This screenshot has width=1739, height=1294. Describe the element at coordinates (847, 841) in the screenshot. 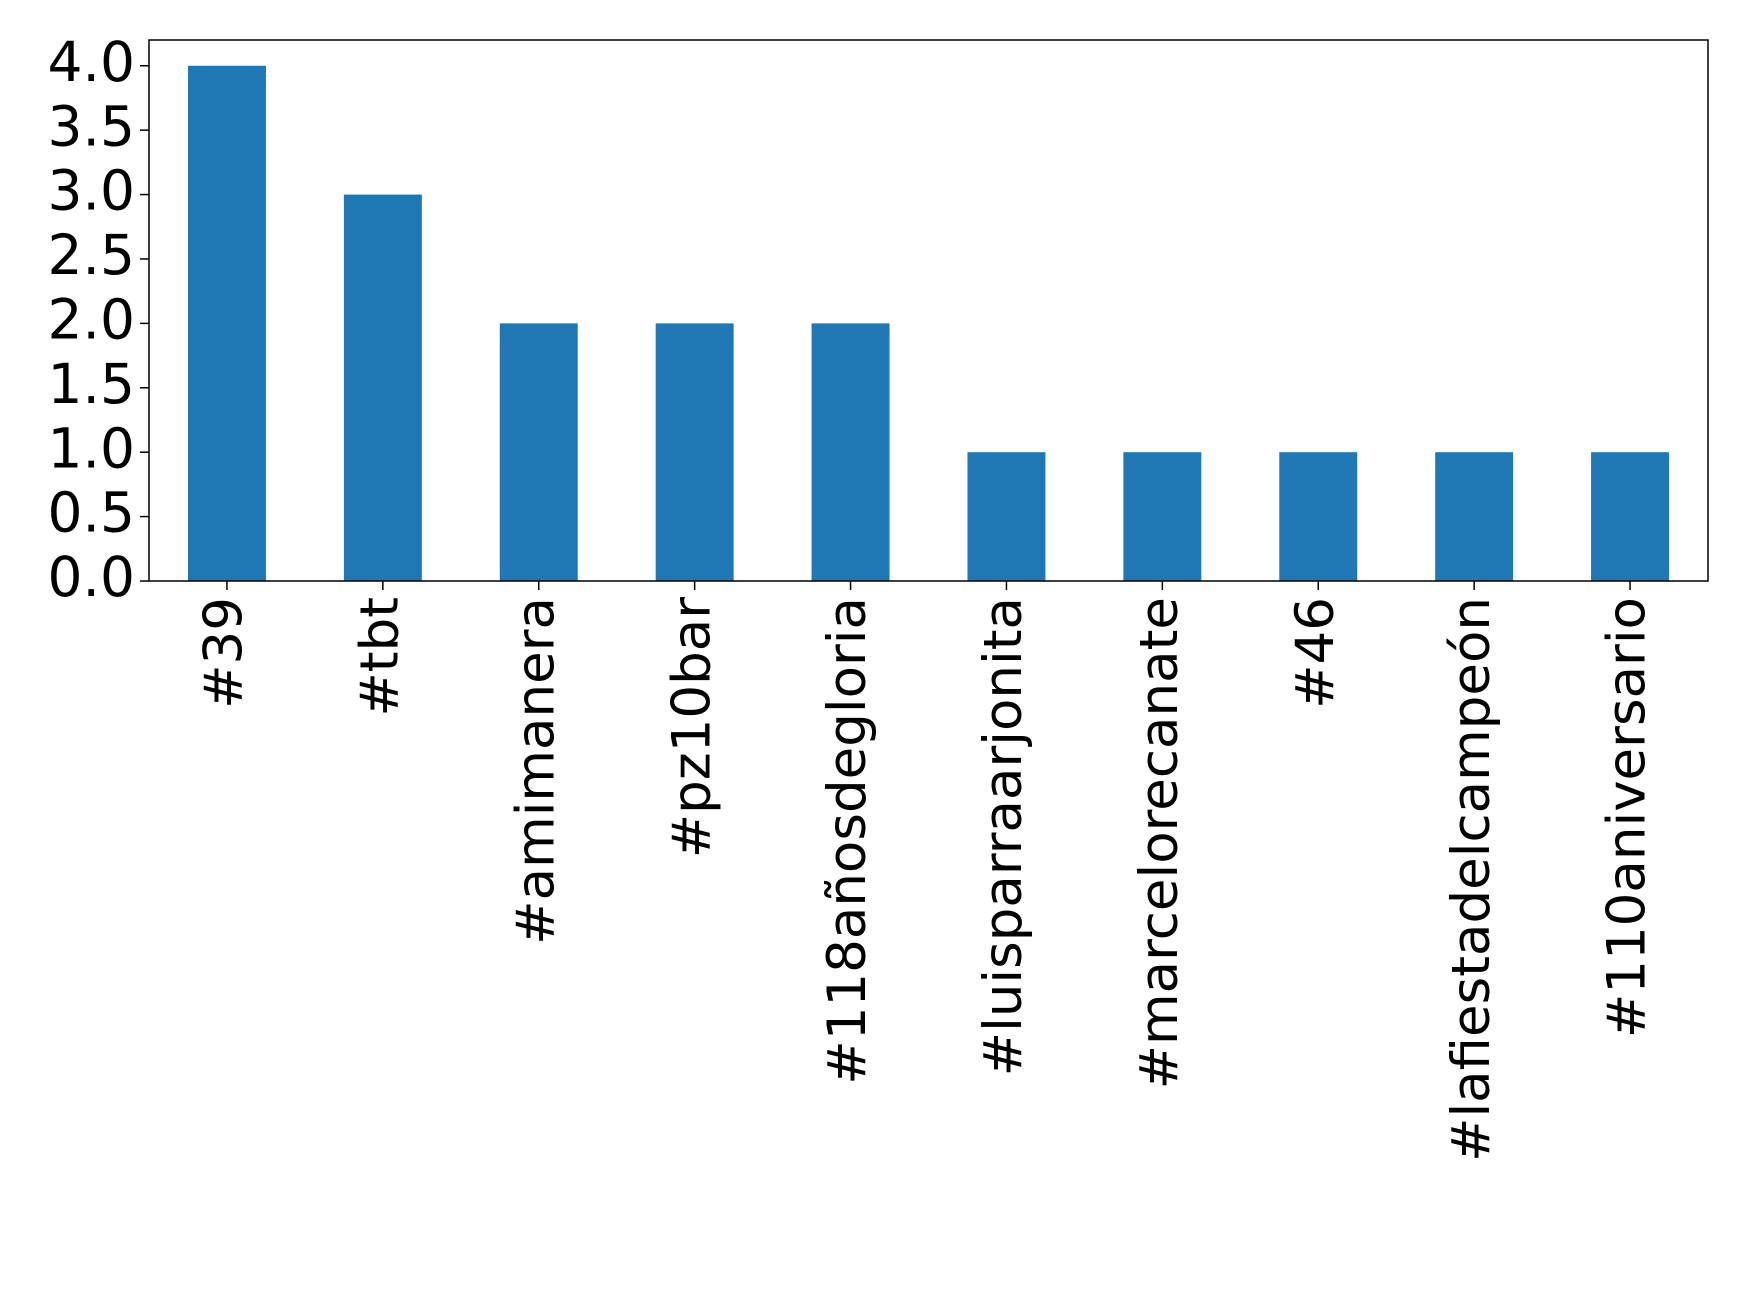

I see `x-tick-label: #118añosdegloria` at that location.